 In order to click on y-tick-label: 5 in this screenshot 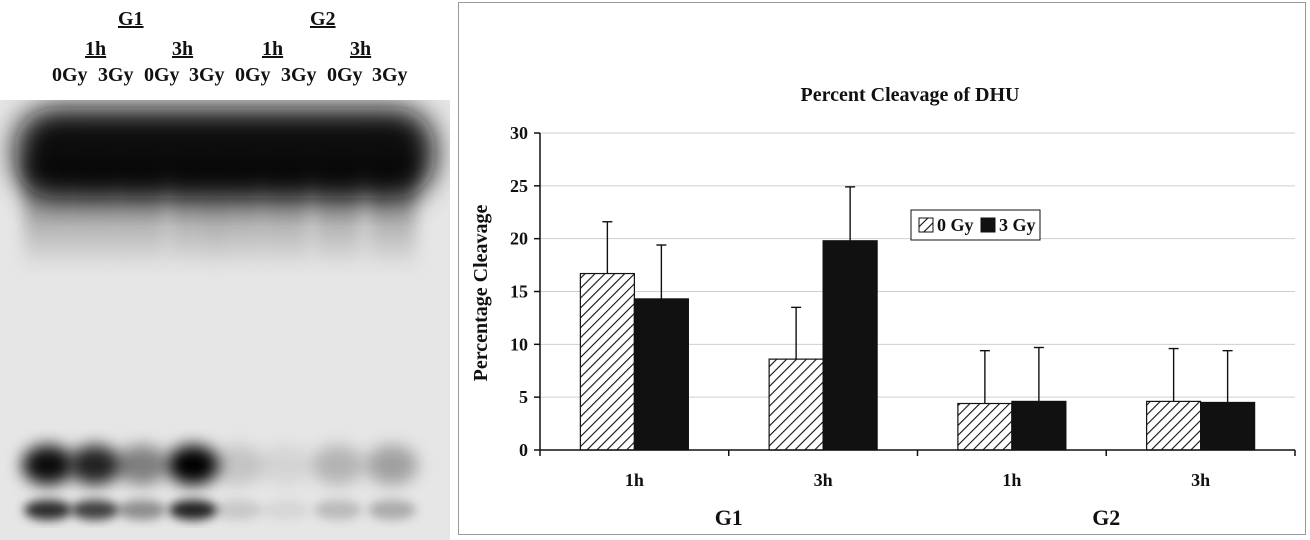, I will do `click(523, 397)`.